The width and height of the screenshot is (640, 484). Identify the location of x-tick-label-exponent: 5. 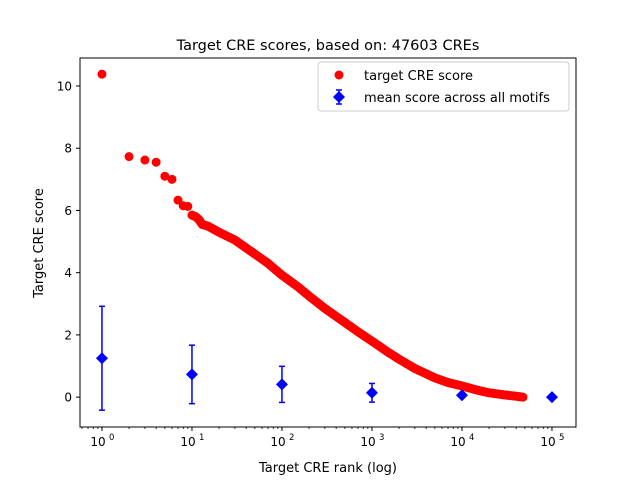
(561, 438).